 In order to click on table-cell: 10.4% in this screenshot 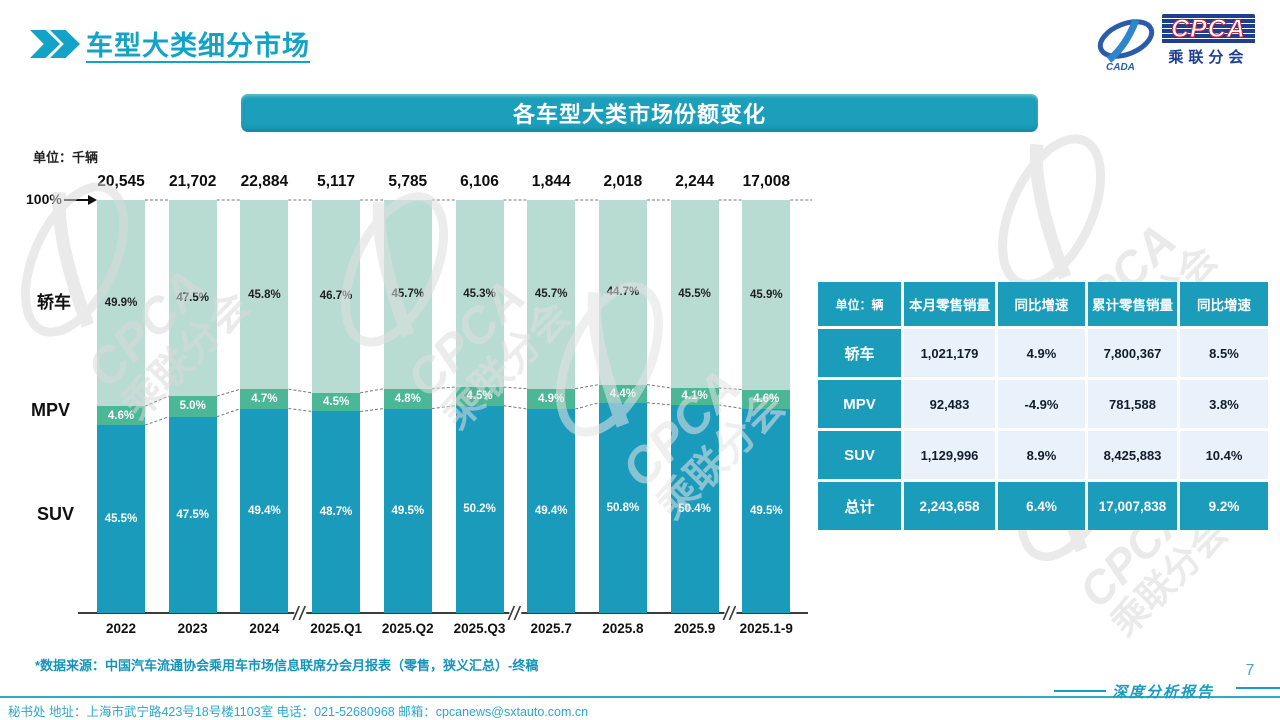, I will do `click(1224, 455)`.